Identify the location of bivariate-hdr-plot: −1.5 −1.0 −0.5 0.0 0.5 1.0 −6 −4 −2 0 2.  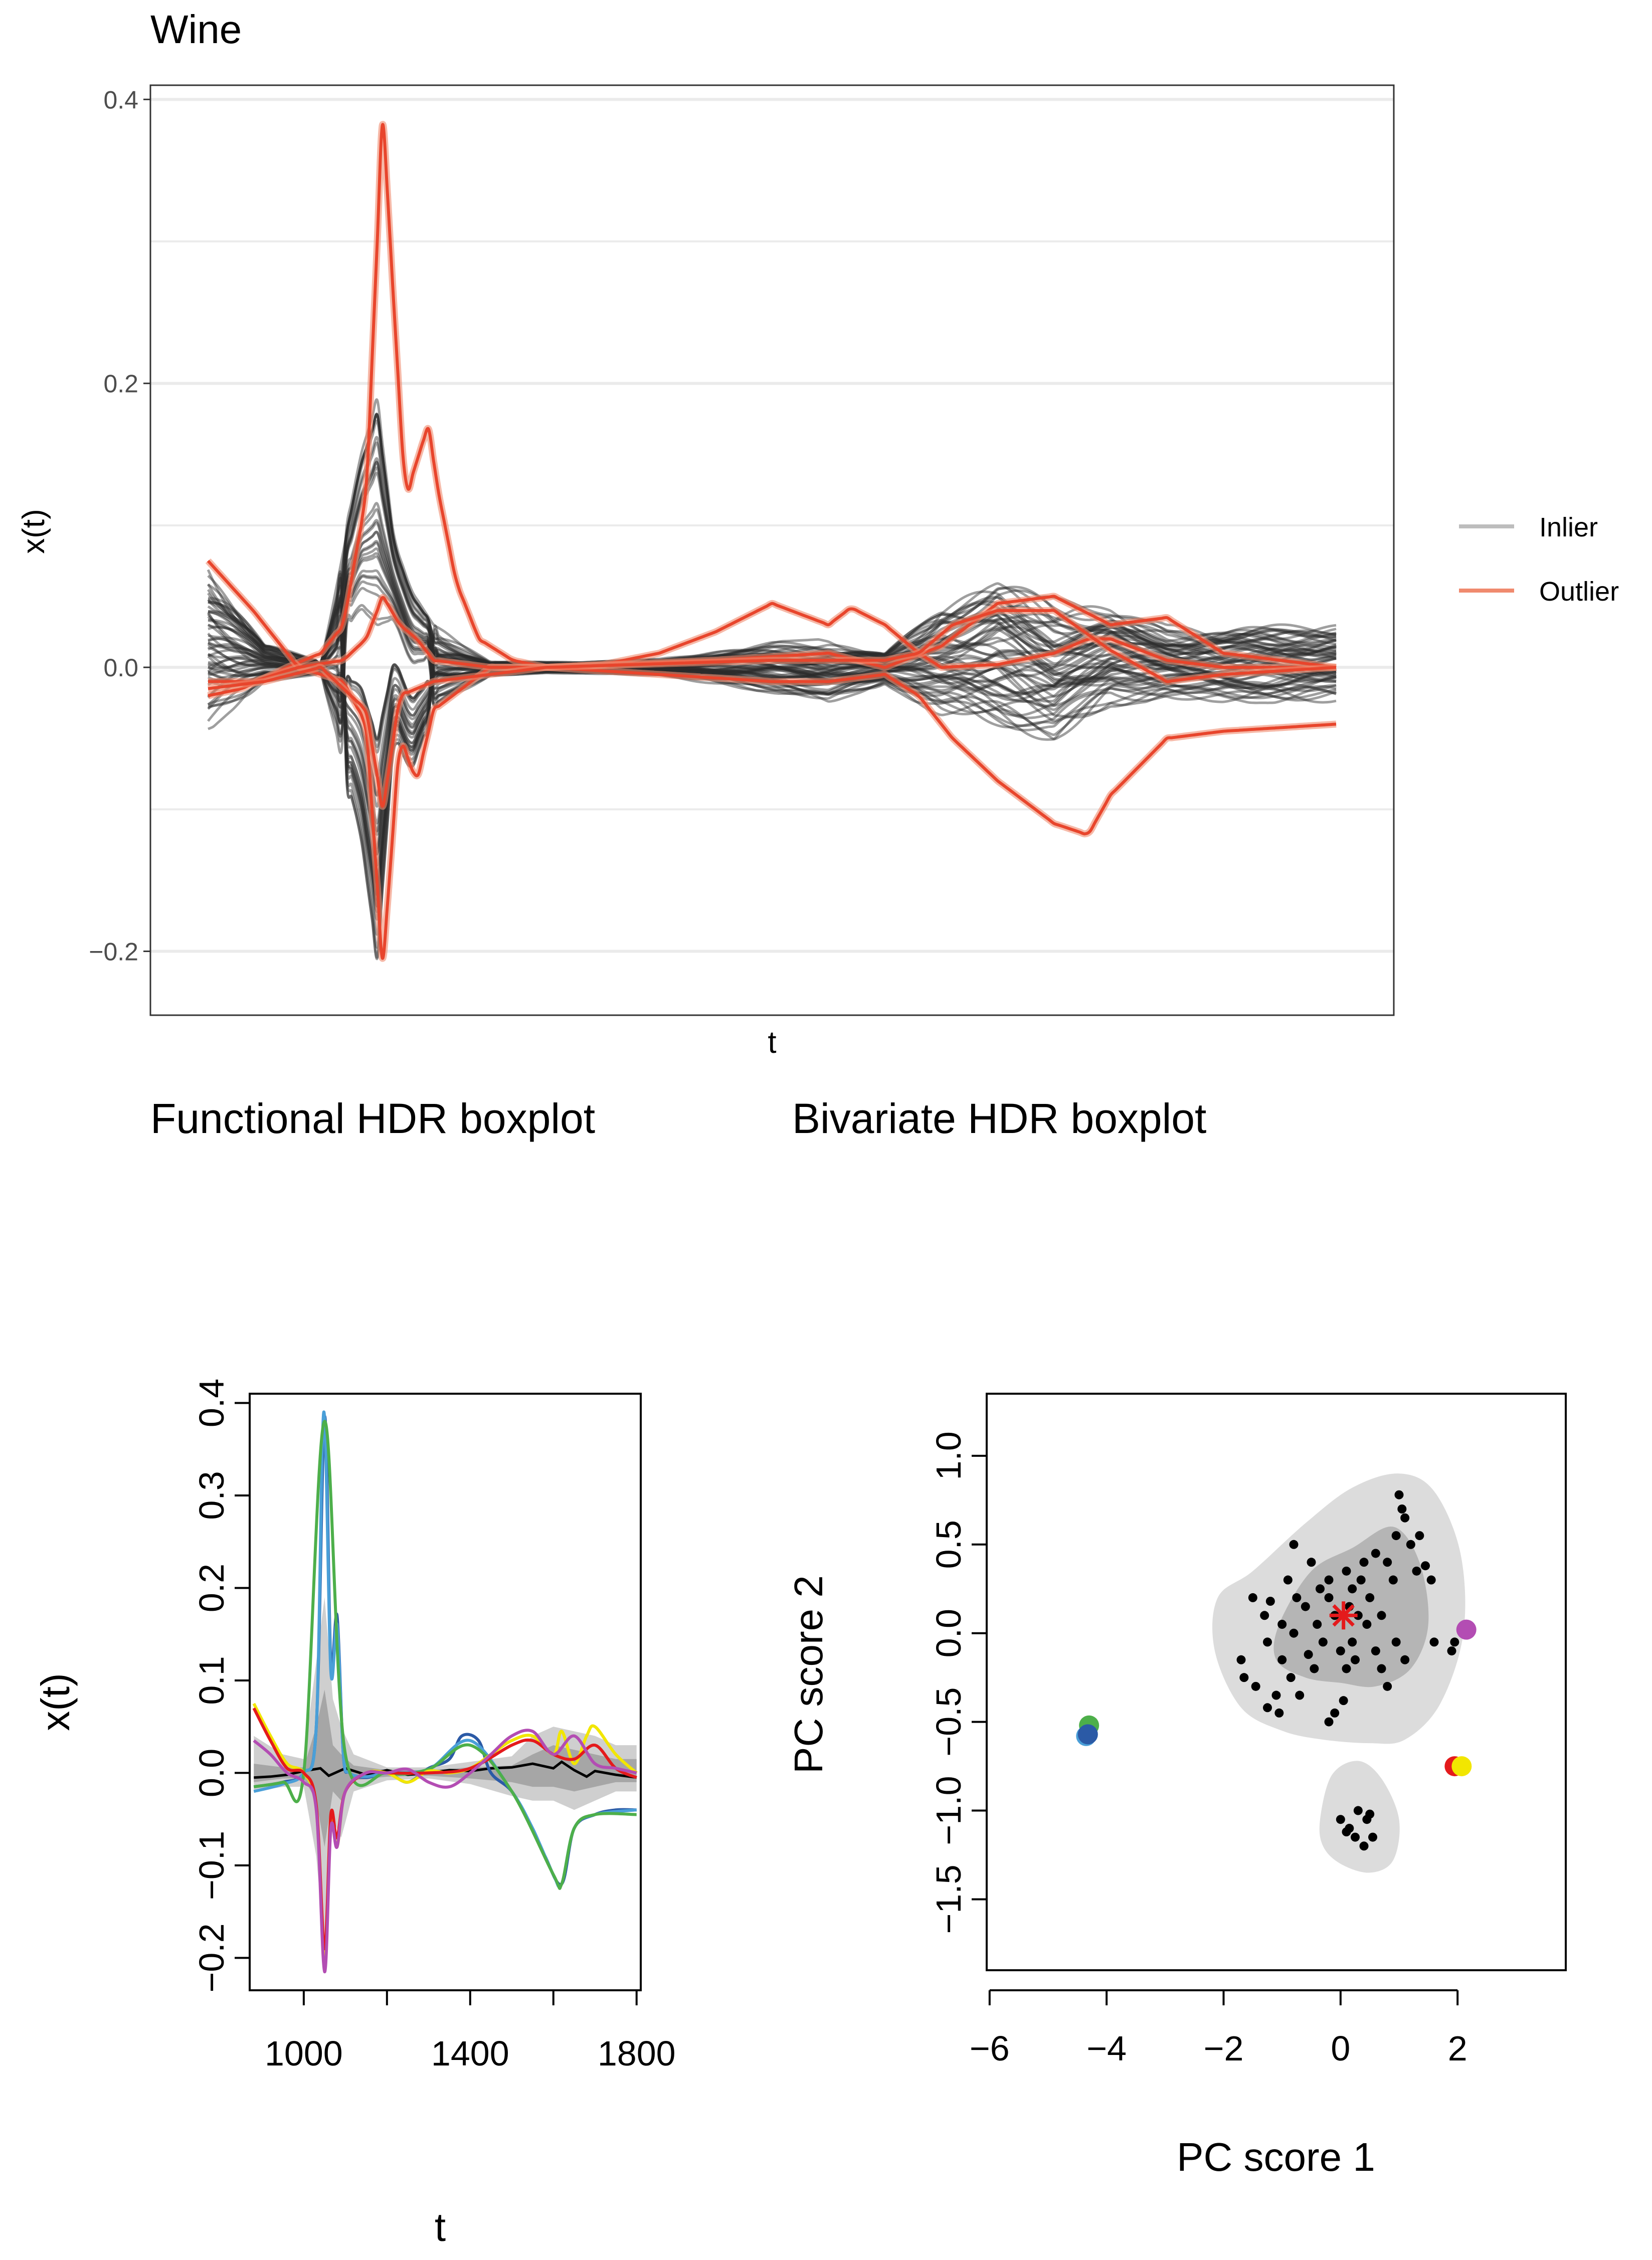
(1248, 1730).